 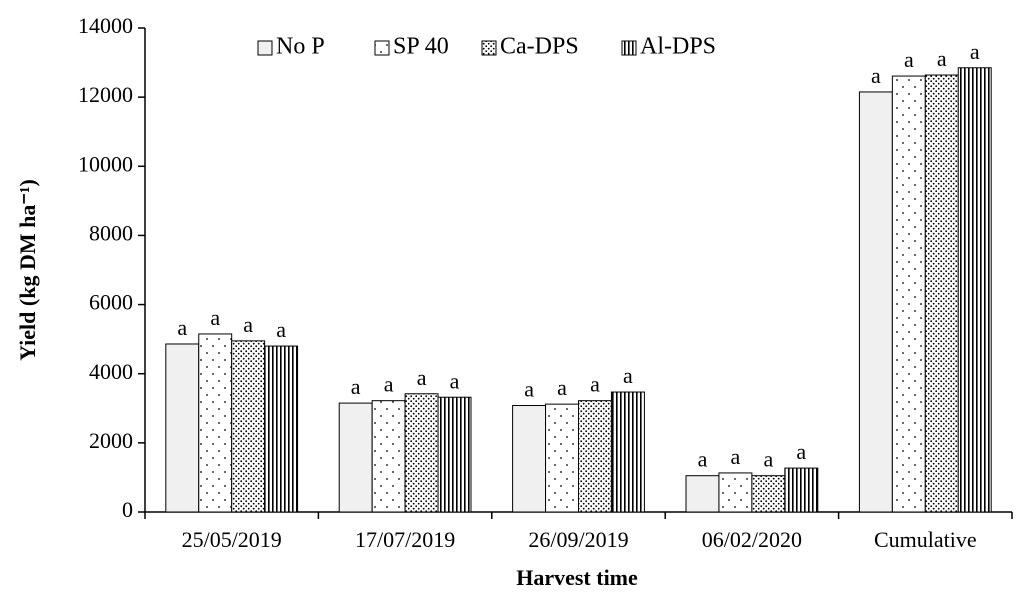 What do you see at coordinates (127, 509) in the screenshot?
I see `y-tick-label: 0` at bounding box center [127, 509].